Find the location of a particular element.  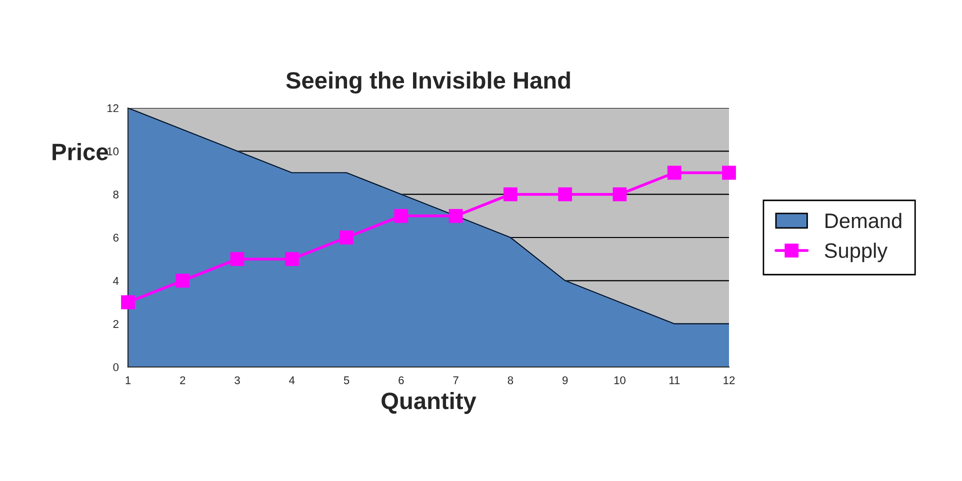

y-tick-label: 10 is located at coordinates (113, 151).